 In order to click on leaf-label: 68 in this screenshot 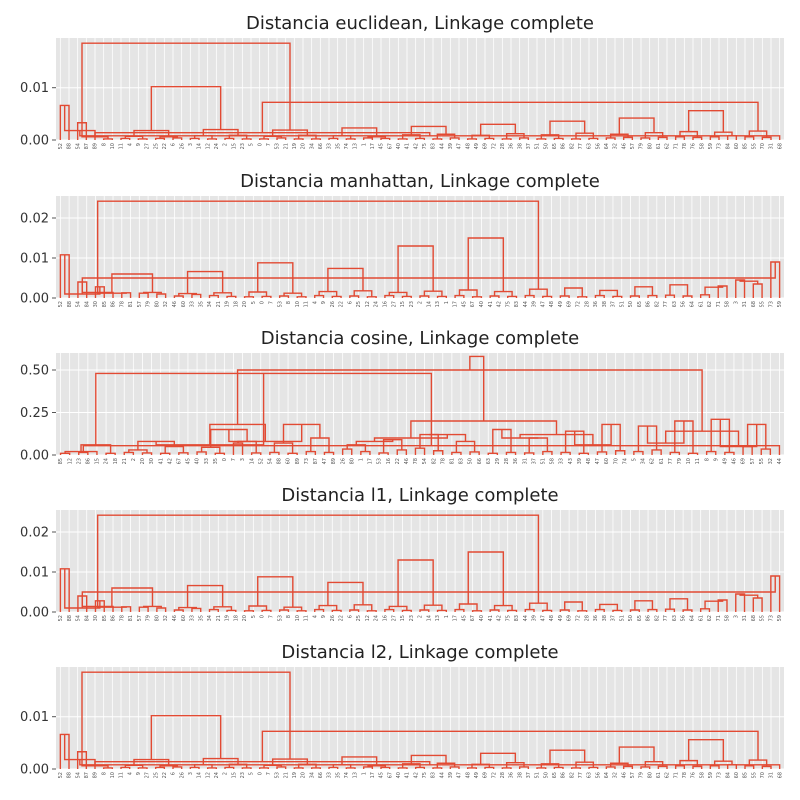, I will do `click(754, 618)`.